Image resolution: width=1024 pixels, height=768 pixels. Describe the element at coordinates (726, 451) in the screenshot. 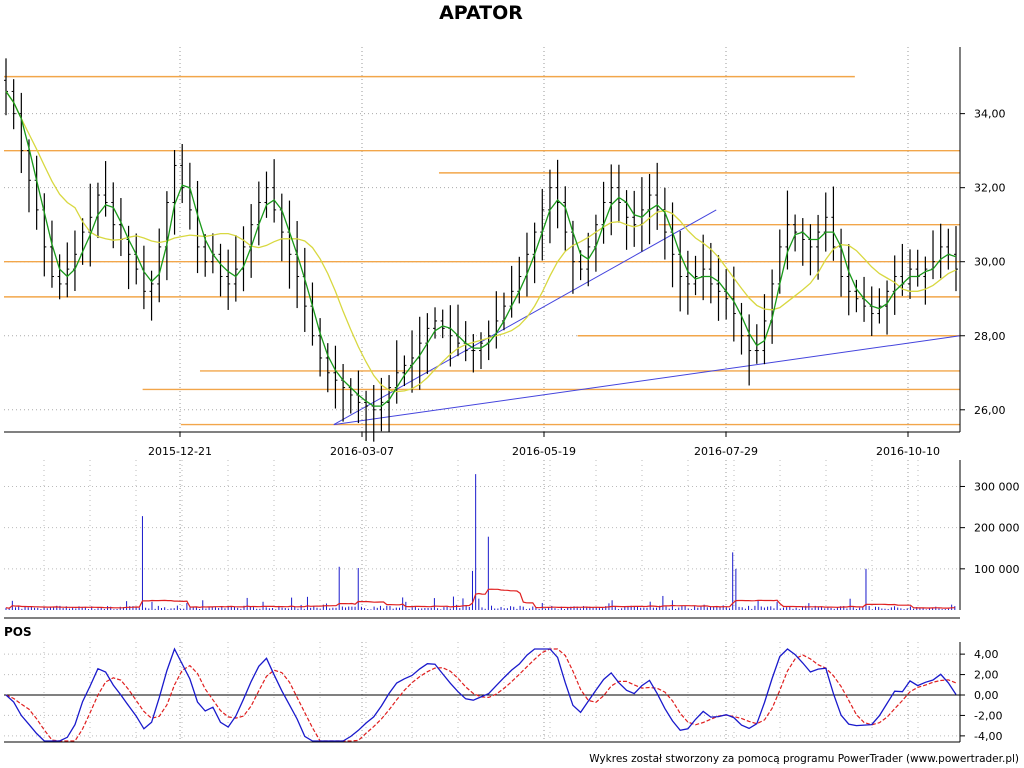

I see `price-x-tick-label: 2016-07-29` at that location.